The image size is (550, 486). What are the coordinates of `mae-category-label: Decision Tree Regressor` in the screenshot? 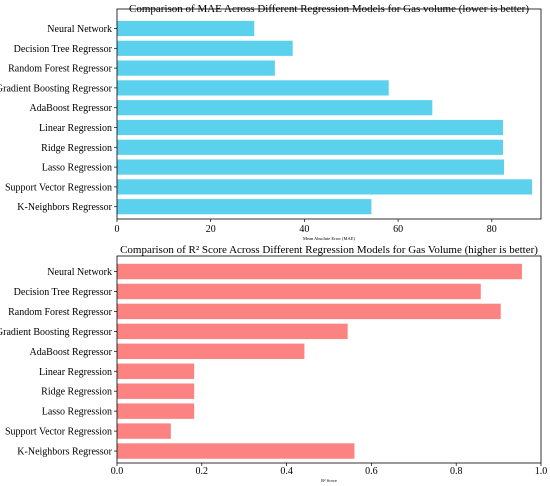 It's located at (63, 49).